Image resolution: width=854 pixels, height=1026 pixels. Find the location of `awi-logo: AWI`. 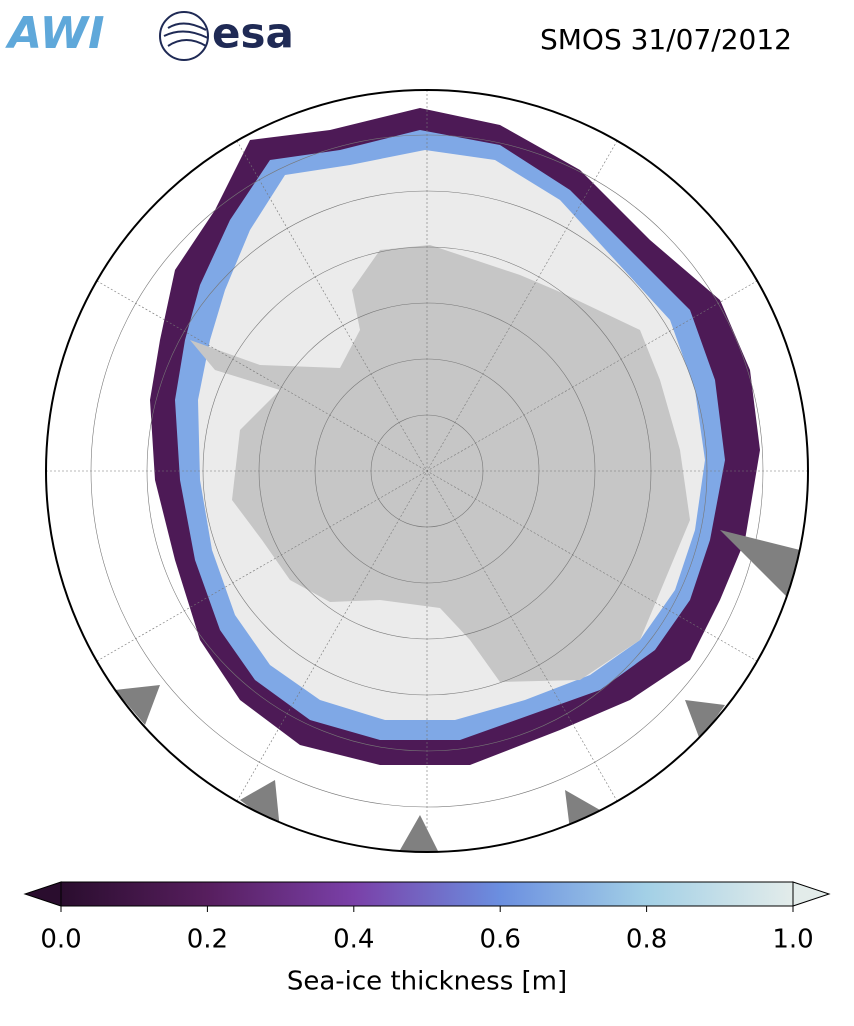

awi-logo: AWI is located at coordinates (55, 33).